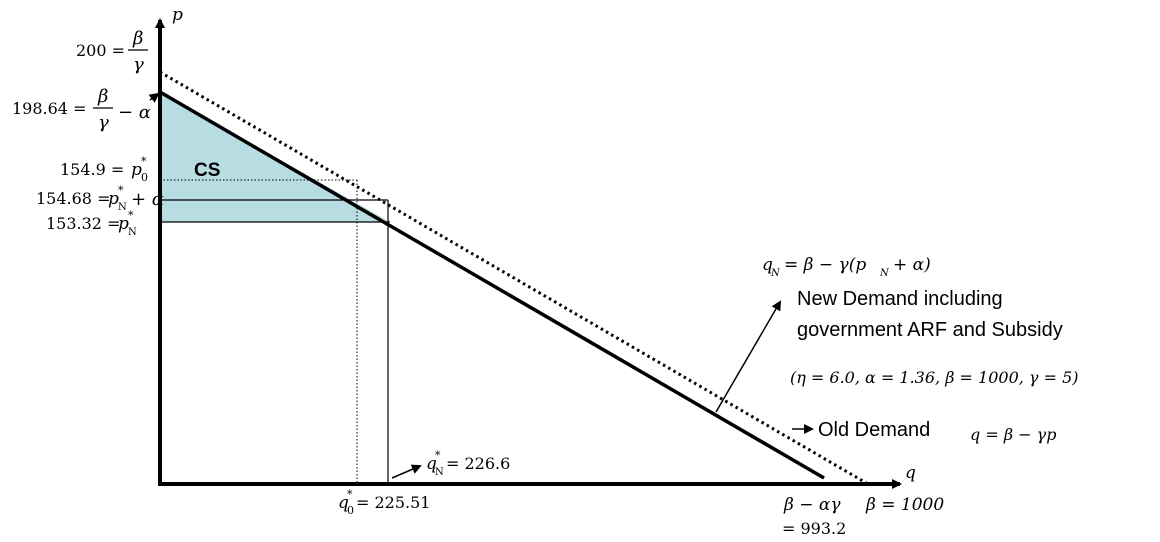 This screenshot has height=542, width=1160. I want to click on x-tick-qN: q * N = 226.6, so click(450, 464).